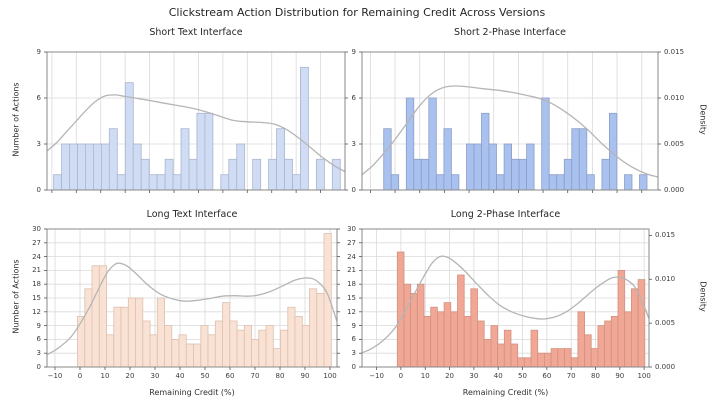 This screenshot has width=714, height=408. Describe the element at coordinates (449, 376) in the screenshot. I see `x-tick-label: 20` at that location.